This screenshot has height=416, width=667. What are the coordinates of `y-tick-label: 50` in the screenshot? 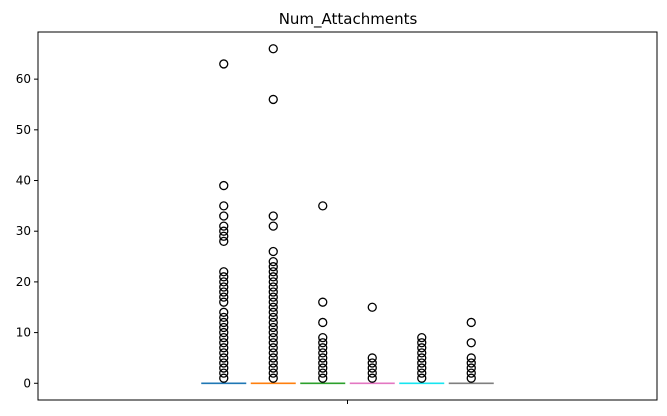 It's located at (23, 130).